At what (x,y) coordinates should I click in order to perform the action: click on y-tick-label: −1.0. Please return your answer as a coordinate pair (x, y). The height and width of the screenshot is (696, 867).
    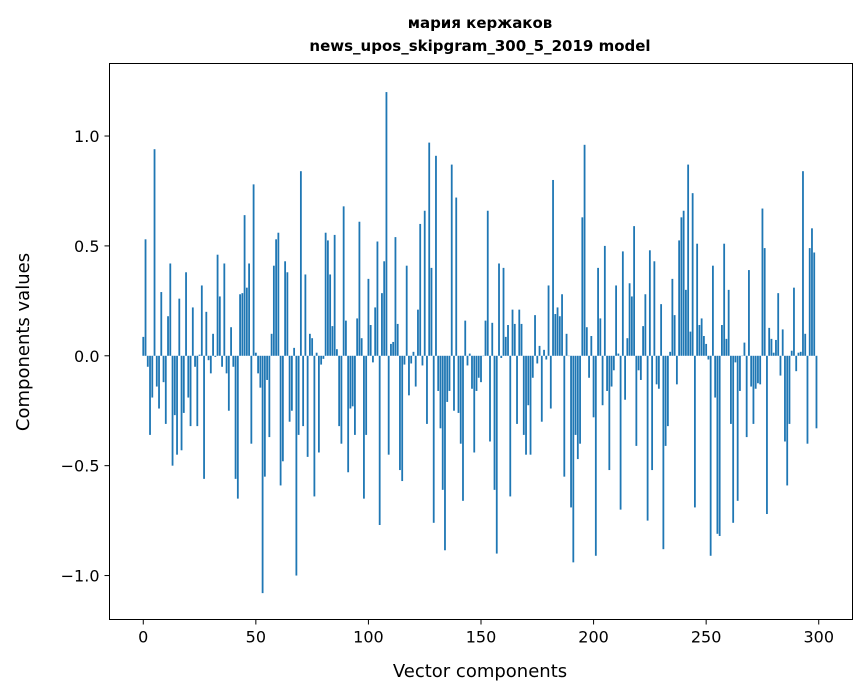
    Looking at the image, I should click on (80, 576).